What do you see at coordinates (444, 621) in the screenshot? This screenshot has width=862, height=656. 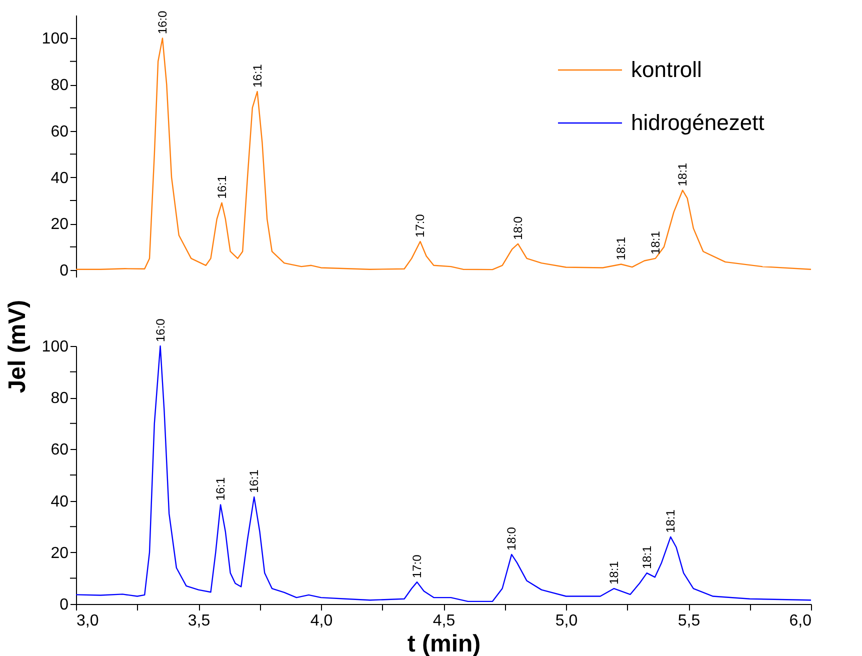 I see `x-tick-label: 4,5` at bounding box center [444, 621].